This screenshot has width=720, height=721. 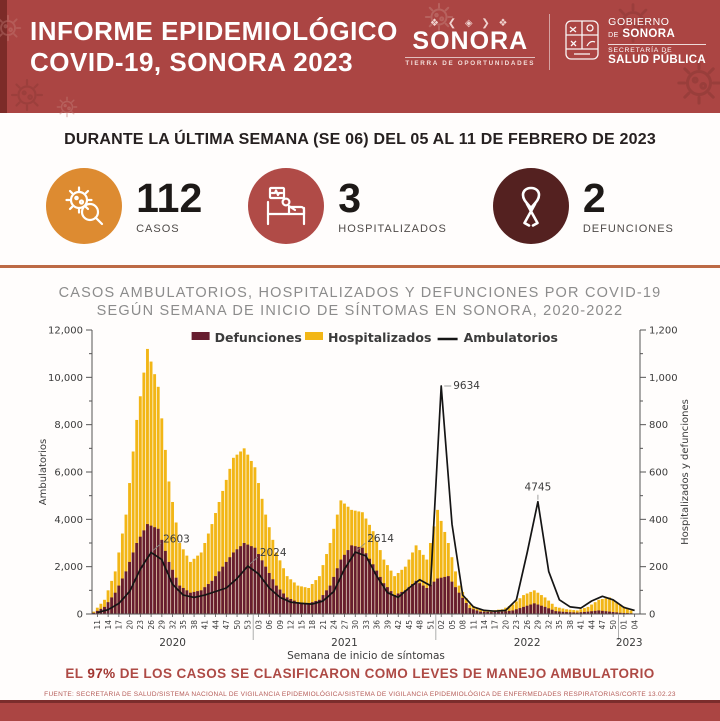 What do you see at coordinates (470, 61) in the screenshot?
I see `sonora-logo-tagline: TIERRA DE OPORTUNIDADES` at bounding box center [470, 61].